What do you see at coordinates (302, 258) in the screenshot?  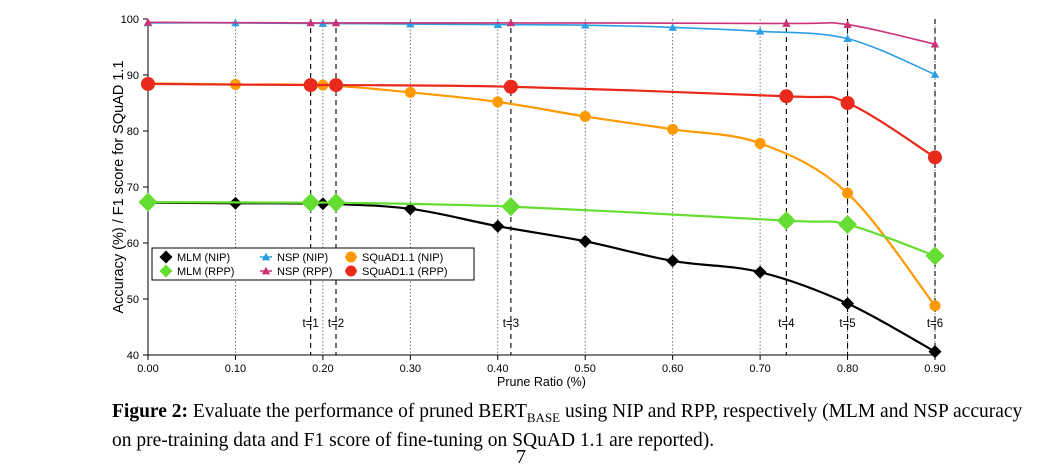 I see `legend-label: NSP (NIP)` at bounding box center [302, 258].